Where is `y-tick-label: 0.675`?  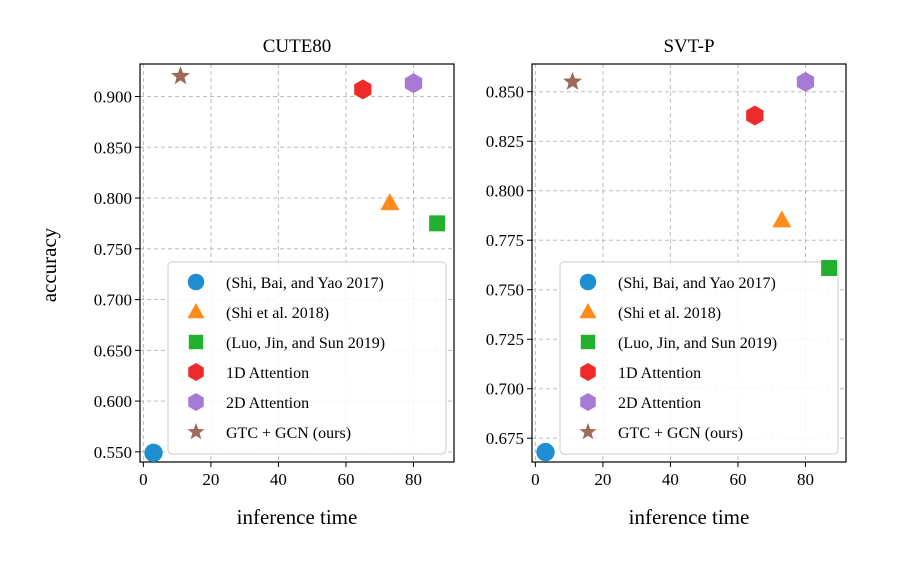 y-tick-label: 0.675 is located at coordinates (505, 438).